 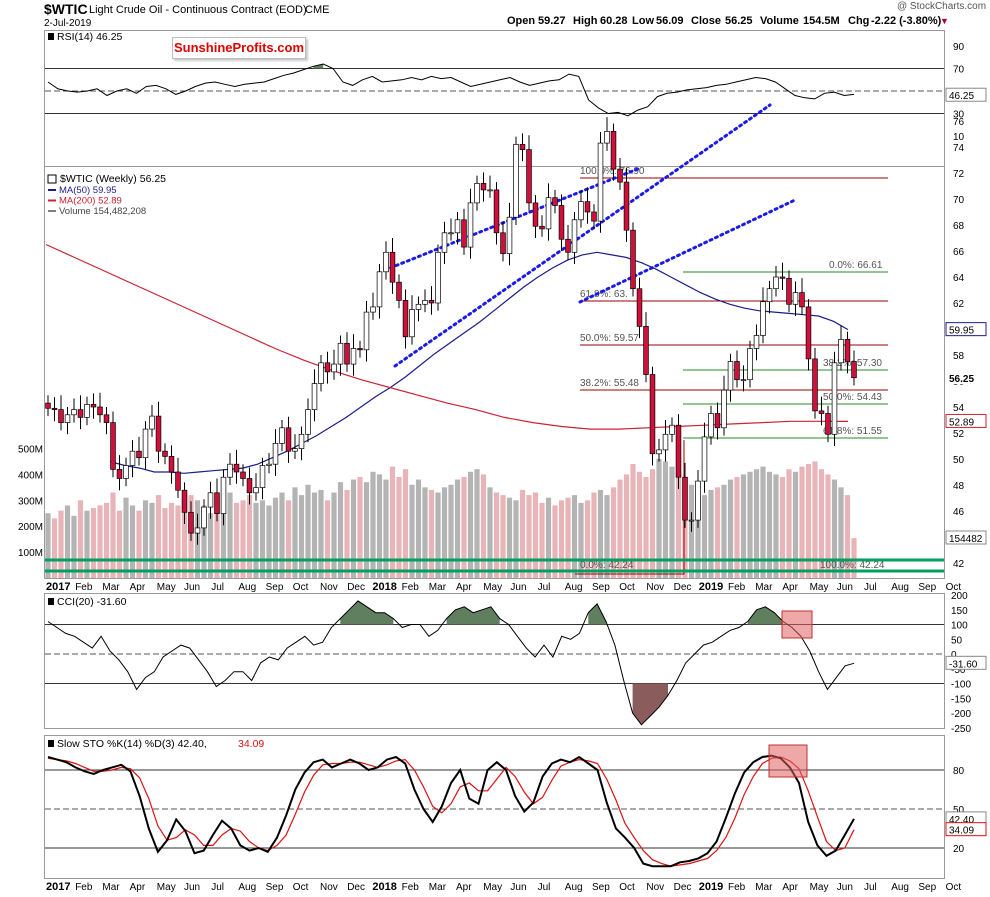 I want to click on legend-label: Volume 154,482,208, so click(x=102, y=211).